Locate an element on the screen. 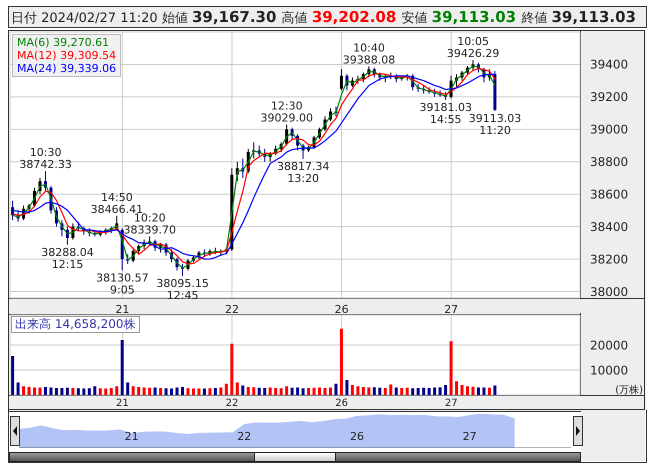 This screenshot has height=470, width=653. y-tick-label: 10000 is located at coordinates (609, 370).